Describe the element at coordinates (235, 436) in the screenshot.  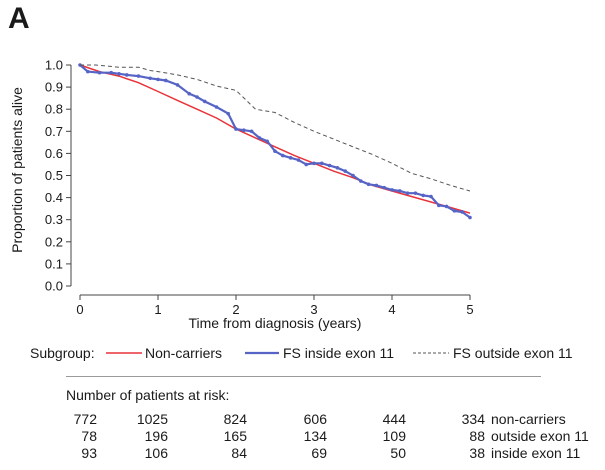
I see `risk-cell: 165` at that location.